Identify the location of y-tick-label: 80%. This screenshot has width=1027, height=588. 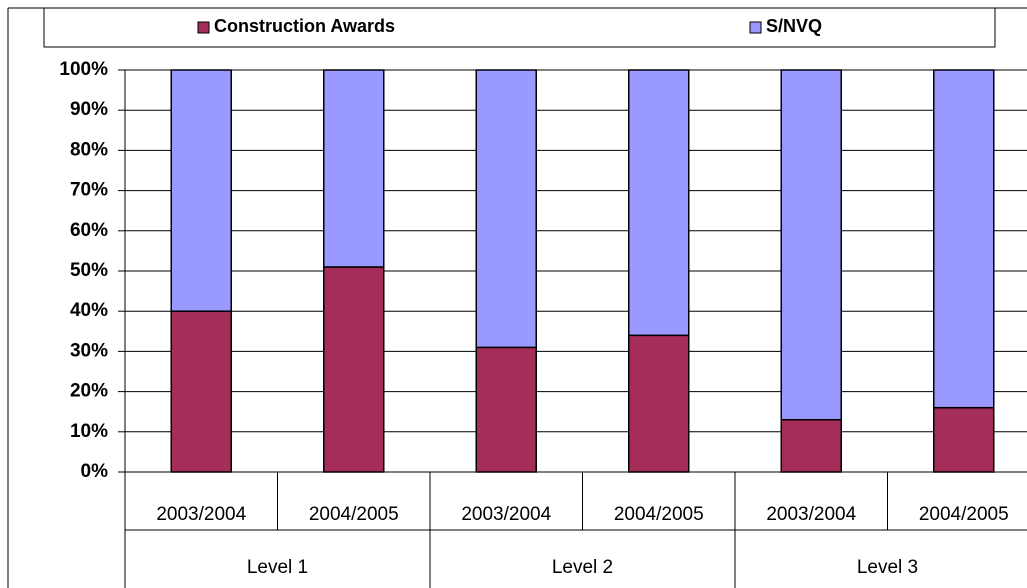
(89, 149).